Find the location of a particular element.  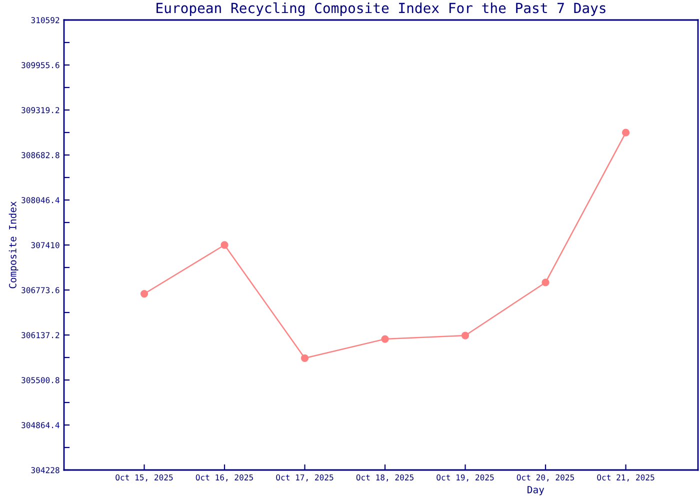

x-tick-label: Oct 18, 2025 is located at coordinates (385, 478).